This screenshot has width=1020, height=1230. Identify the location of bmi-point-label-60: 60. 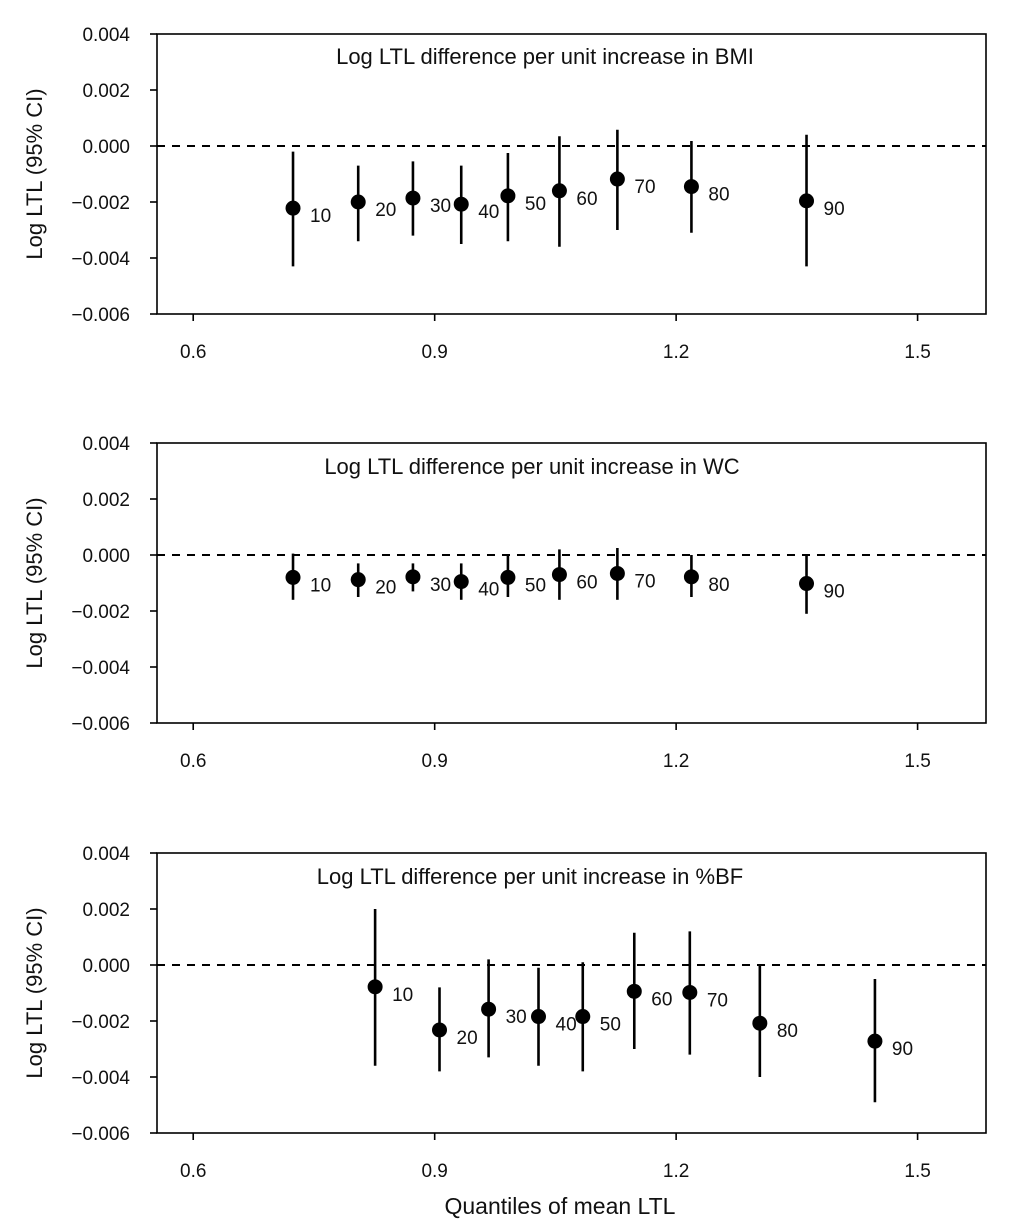
(586, 199).